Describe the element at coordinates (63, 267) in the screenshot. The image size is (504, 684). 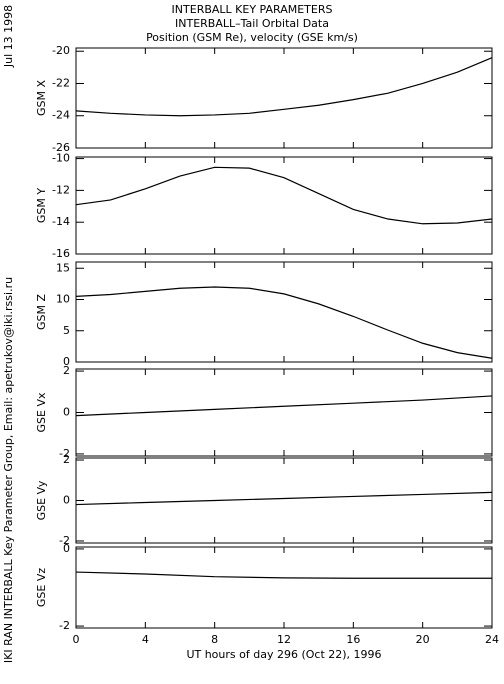
I see `y-tick-label: 15` at that location.